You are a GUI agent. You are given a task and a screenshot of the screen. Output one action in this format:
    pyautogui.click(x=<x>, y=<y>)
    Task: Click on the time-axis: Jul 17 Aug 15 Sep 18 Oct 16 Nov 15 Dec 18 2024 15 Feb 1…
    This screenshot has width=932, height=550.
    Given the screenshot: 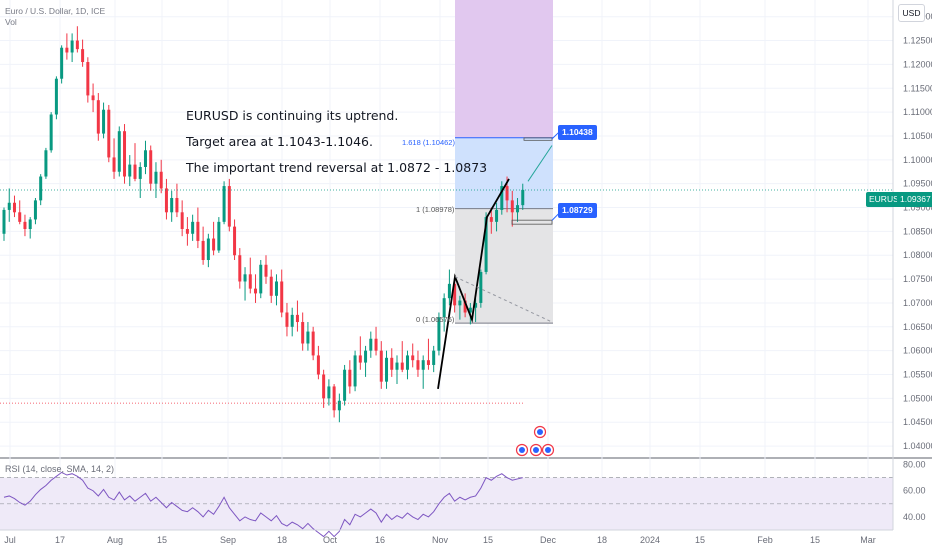 What is the action you would take?
    pyautogui.click(x=446, y=537)
    